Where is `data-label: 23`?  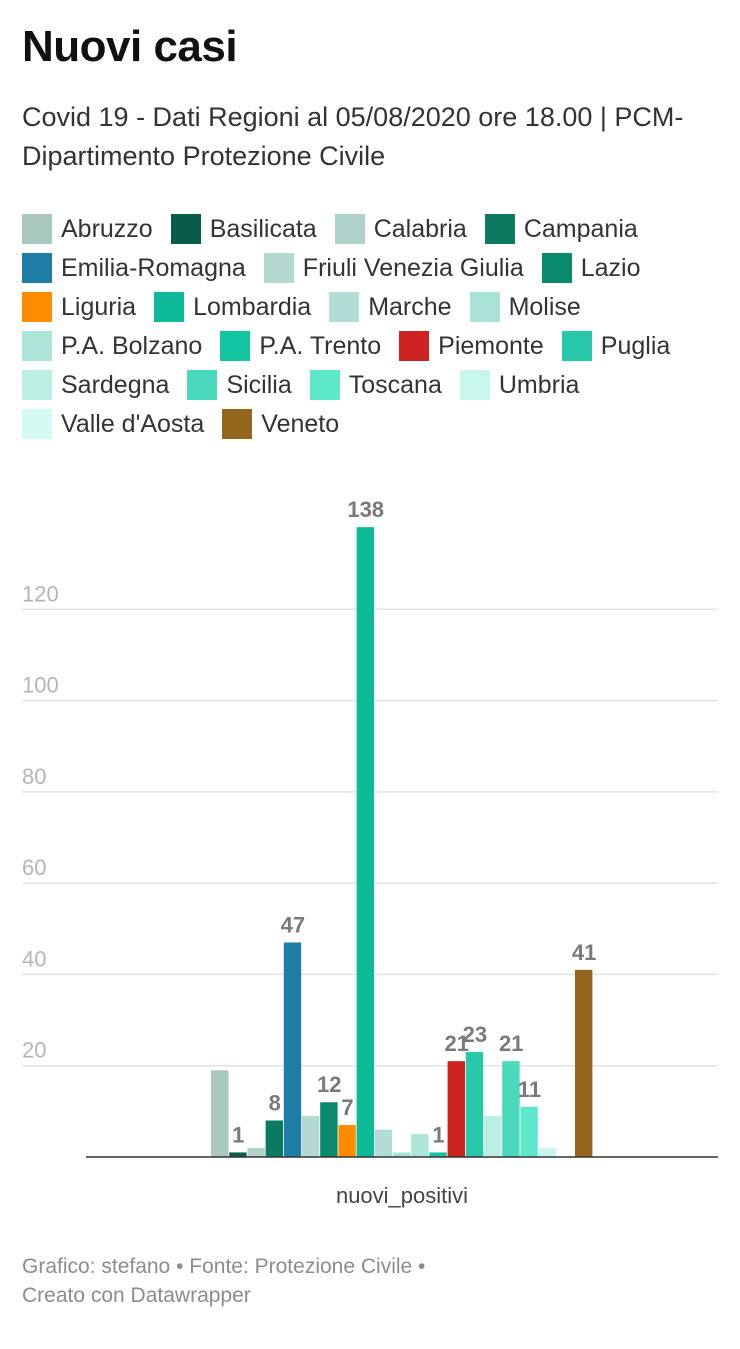
data-label: 23 is located at coordinates (475, 1034).